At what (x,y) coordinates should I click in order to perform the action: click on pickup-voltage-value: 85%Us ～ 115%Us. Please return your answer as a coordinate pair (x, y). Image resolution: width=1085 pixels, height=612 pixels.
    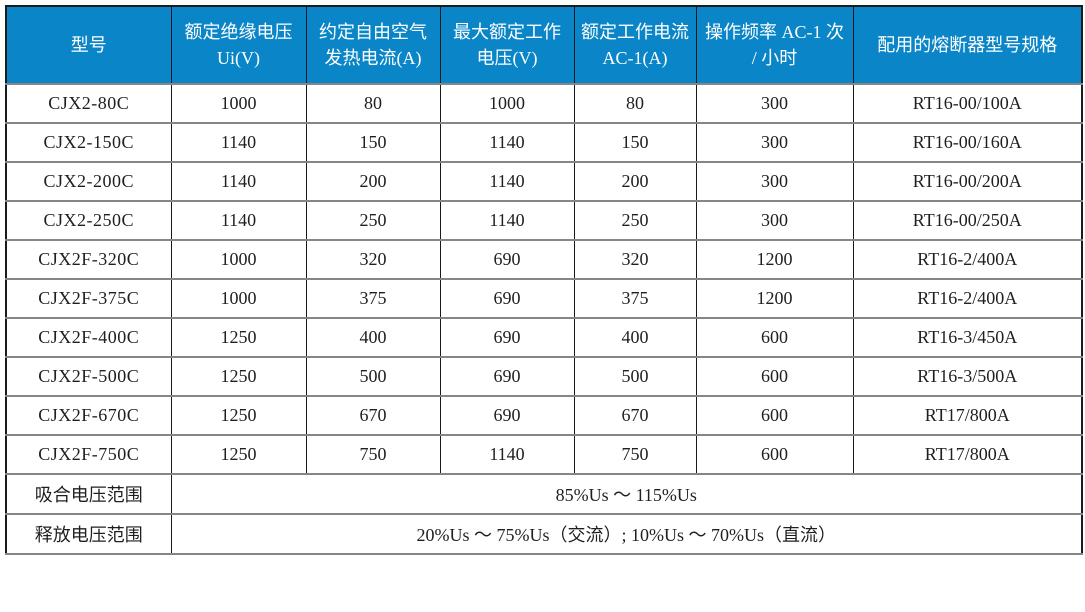
    Looking at the image, I should click on (626, 494).